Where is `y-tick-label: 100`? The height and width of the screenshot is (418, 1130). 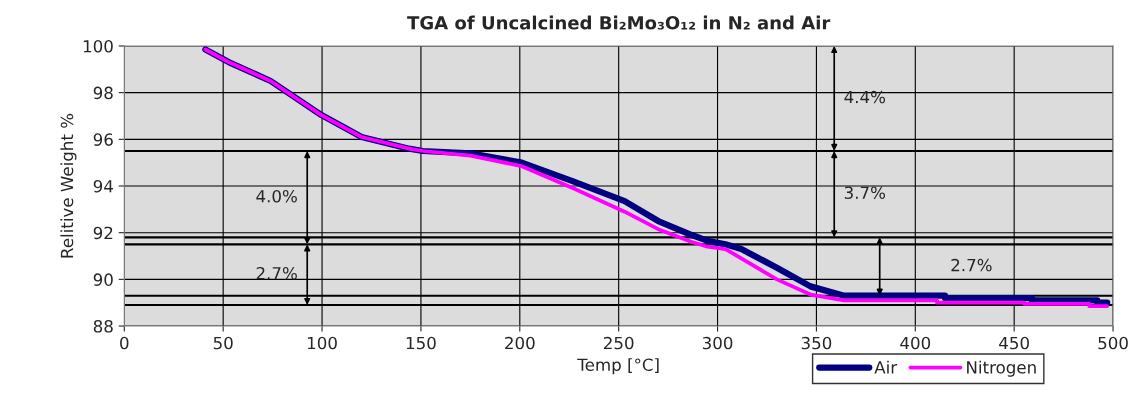
y-tick-label: 100 is located at coordinates (98, 46).